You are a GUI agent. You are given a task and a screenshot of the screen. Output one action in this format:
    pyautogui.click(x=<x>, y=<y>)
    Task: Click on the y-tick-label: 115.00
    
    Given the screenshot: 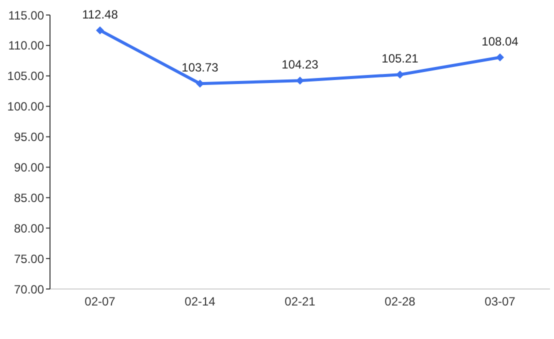 What is the action you would take?
    pyautogui.click(x=26, y=15)
    